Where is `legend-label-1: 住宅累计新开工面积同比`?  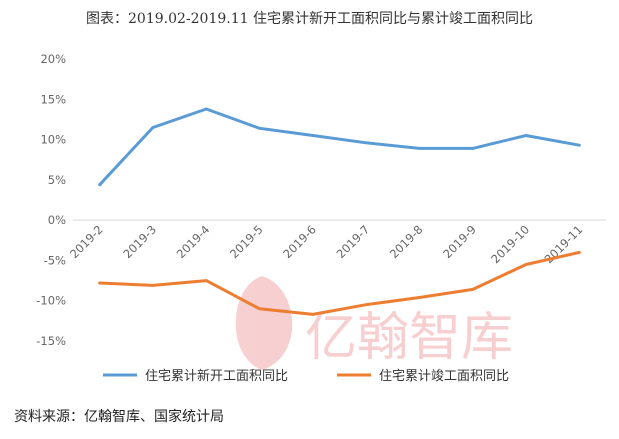 legend-label-1: 住宅累计新开工面积同比 is located at coordinates (216, 376).